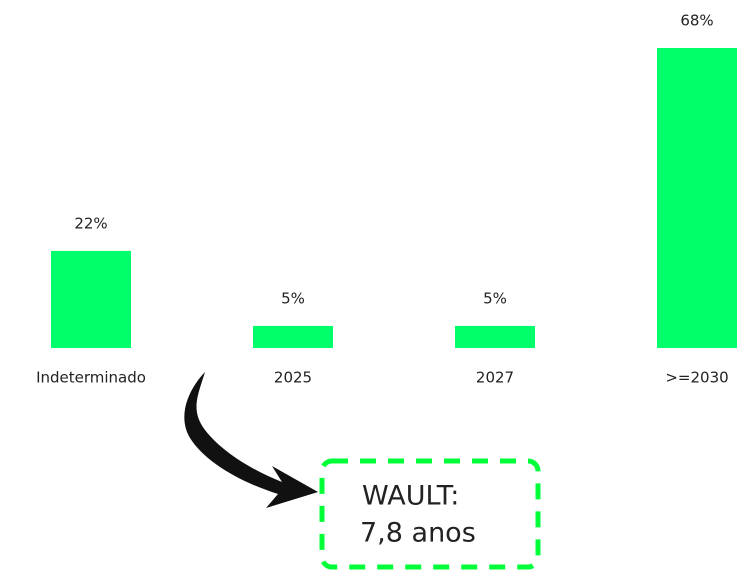 Image resolution: width=739 pixels, height=570 pixels. I want to click on value-label: 22%, so click(90, 223).